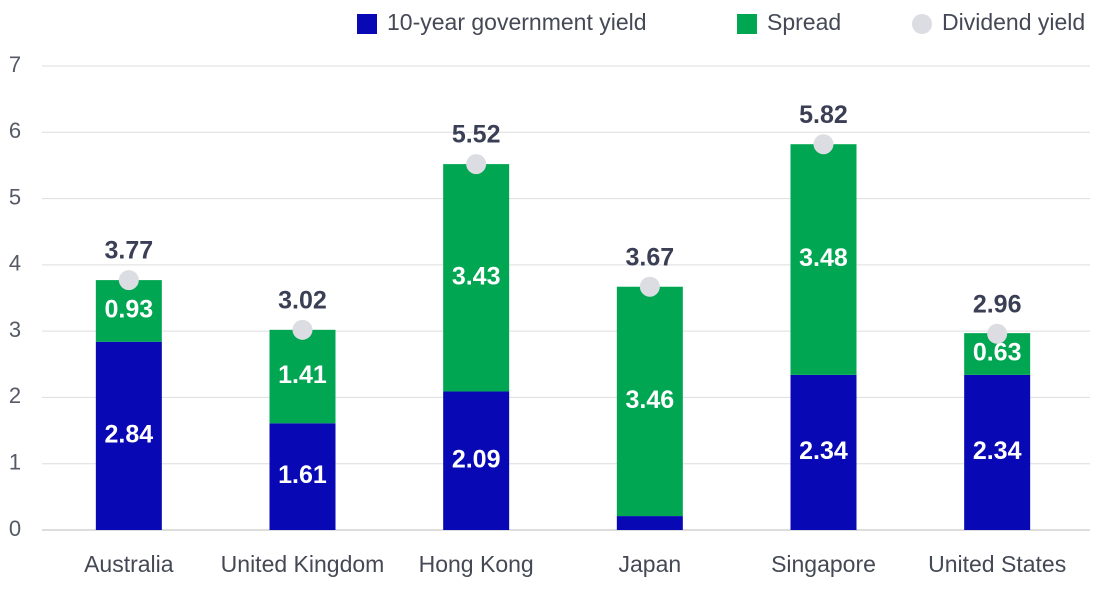  I want to click on segment-label: 0.93, so click(128, 310).